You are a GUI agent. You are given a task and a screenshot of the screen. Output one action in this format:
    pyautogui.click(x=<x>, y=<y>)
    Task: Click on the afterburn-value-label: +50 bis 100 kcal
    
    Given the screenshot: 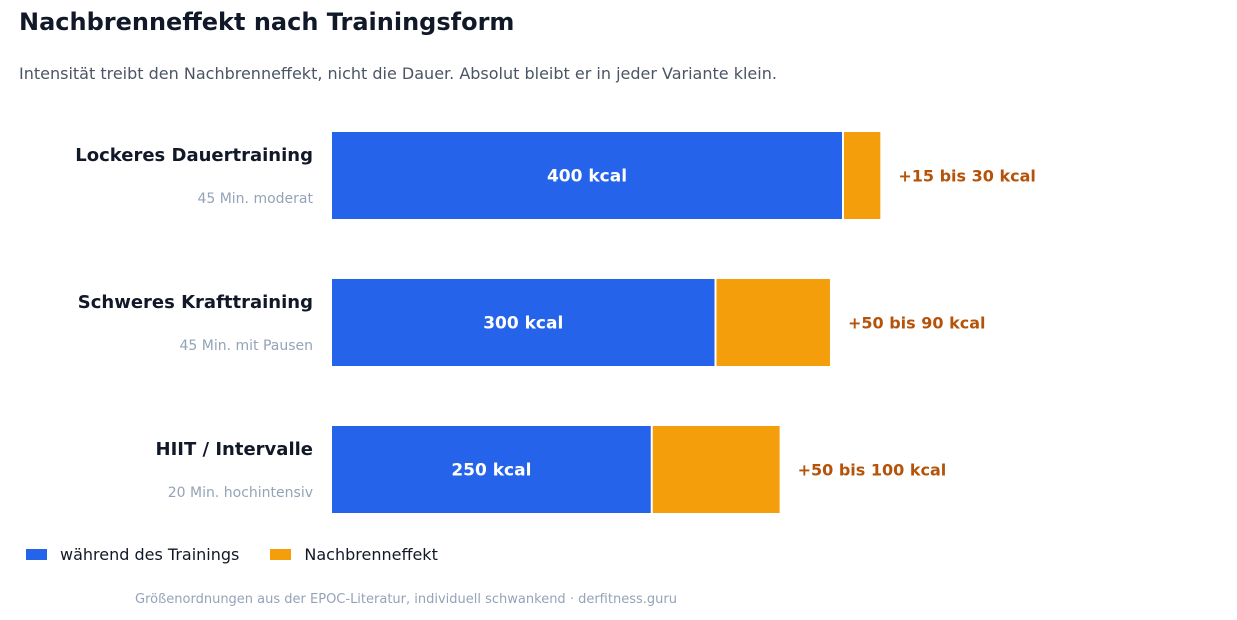 What is the action you would take?
    pyautogui.click(x=872, y=470)
    